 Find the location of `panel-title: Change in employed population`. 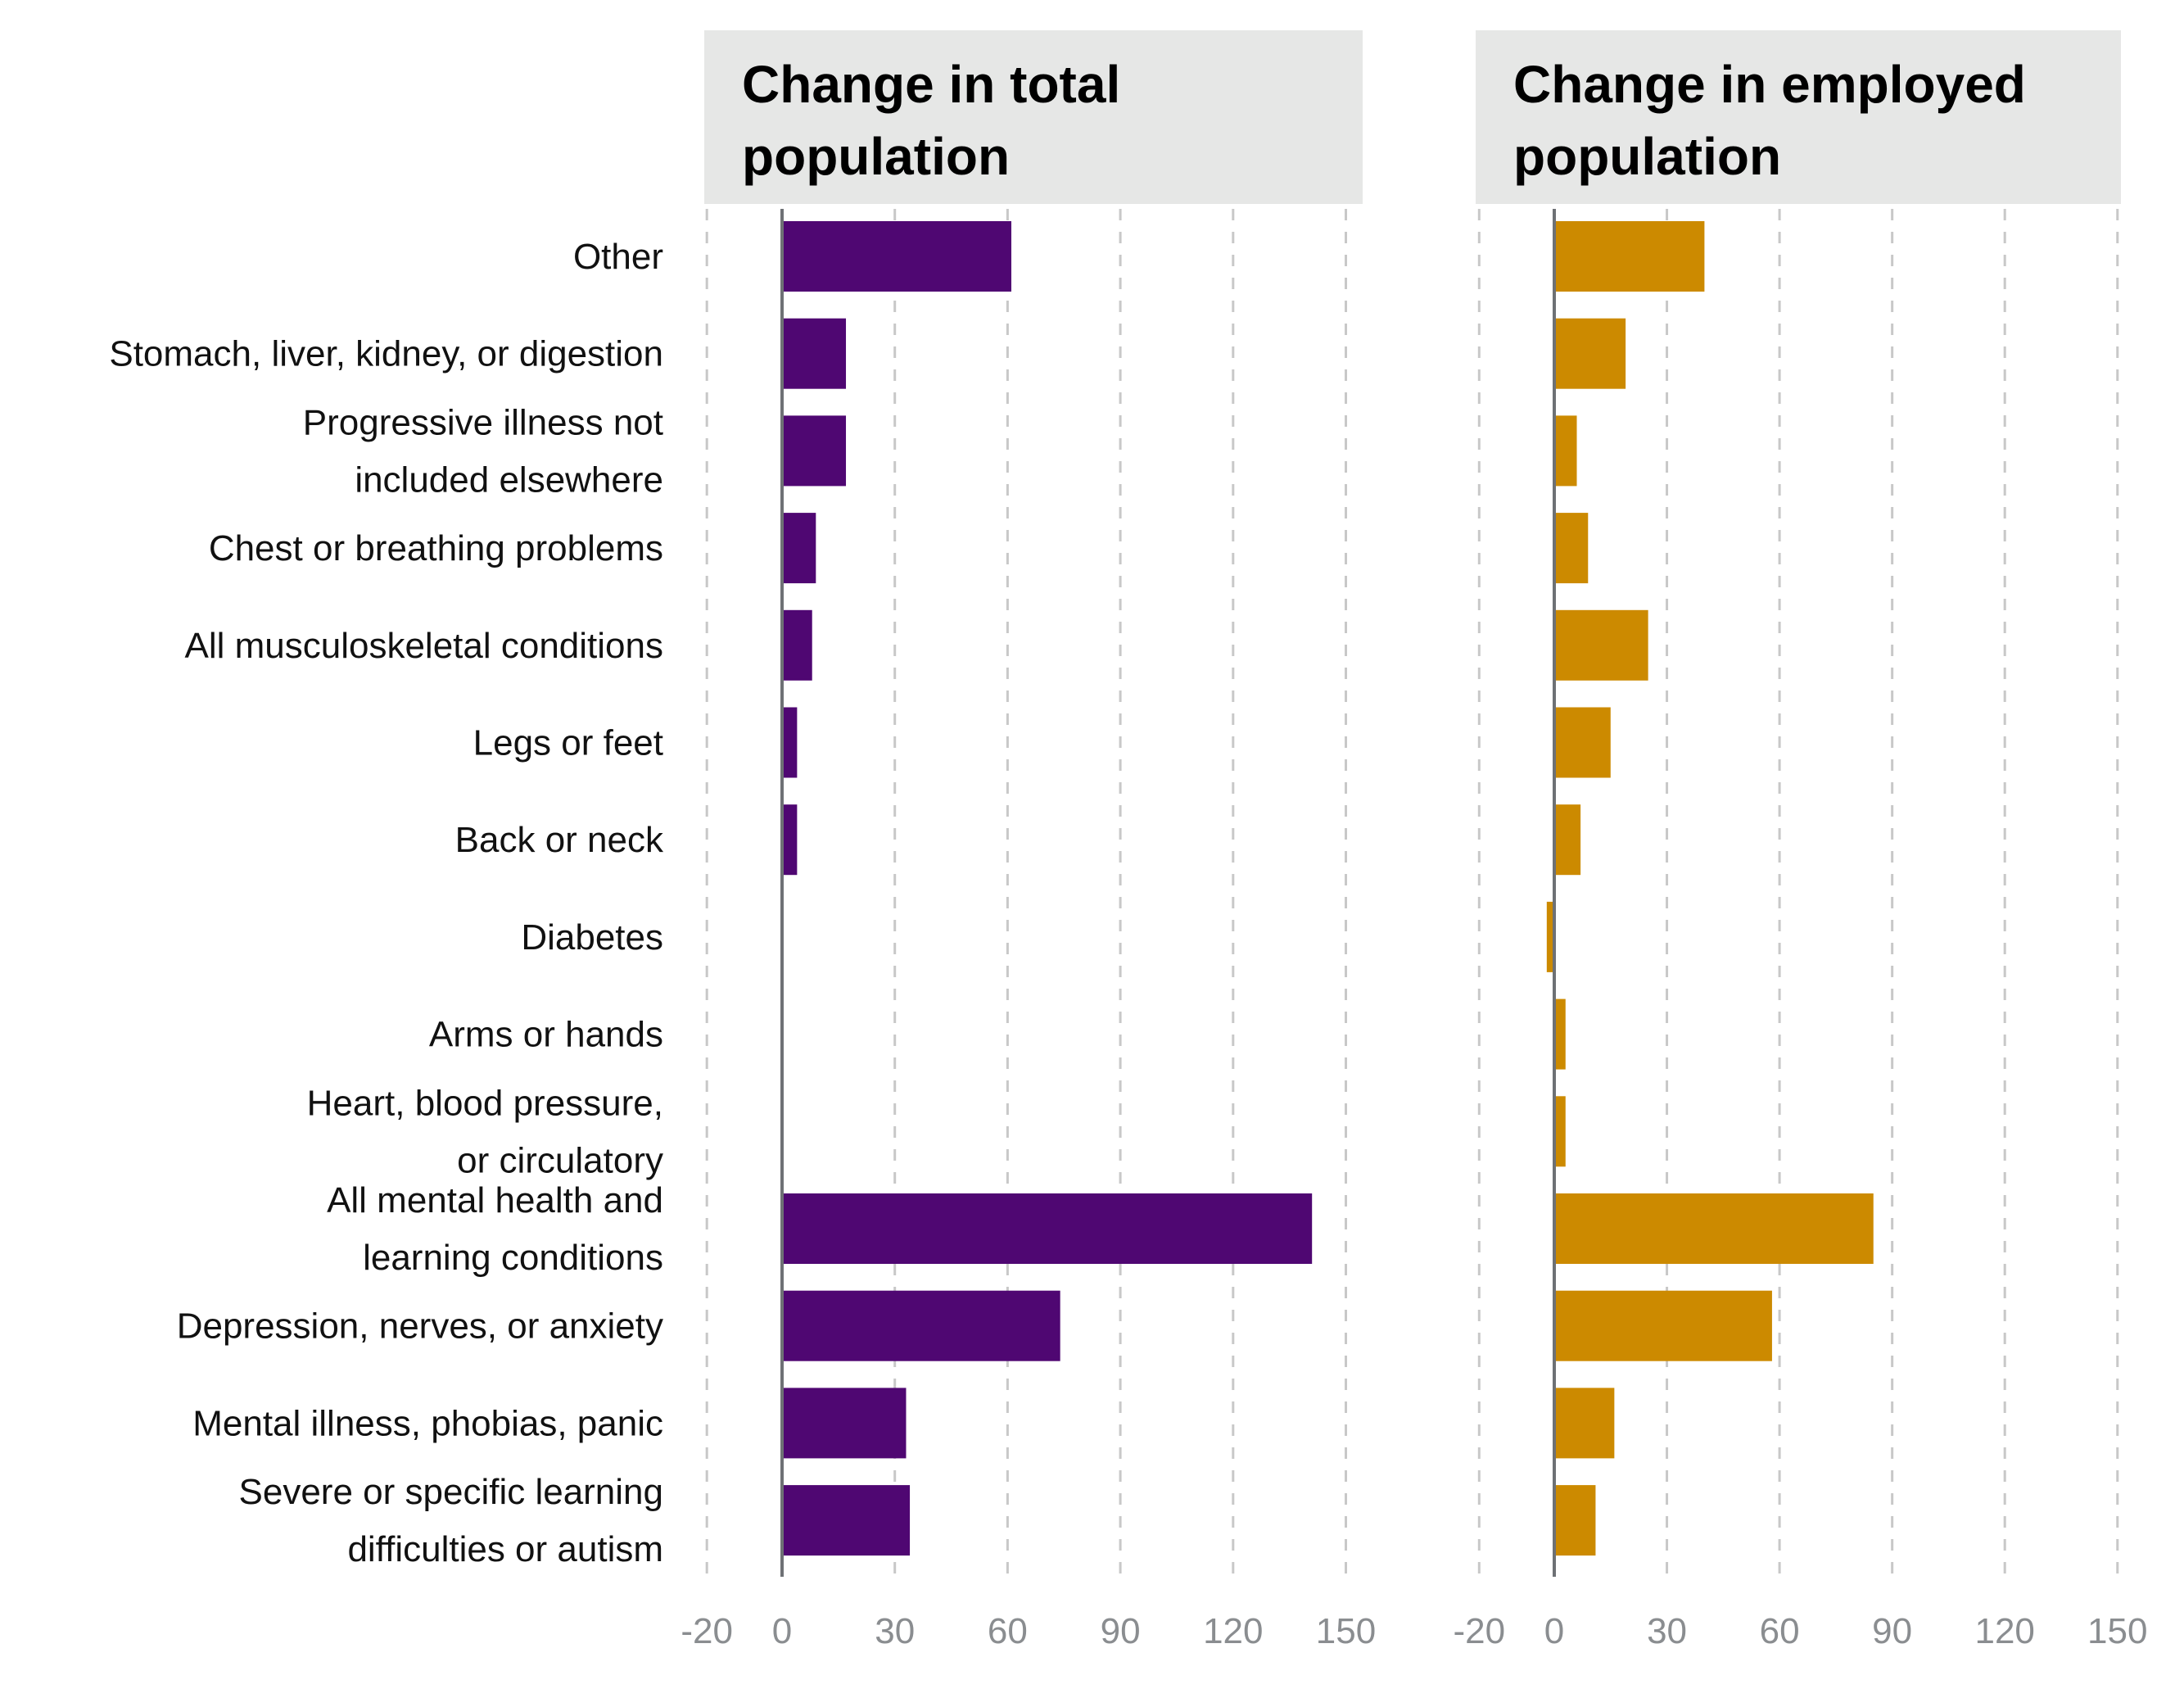

panel-title: Change in employed population is located at coordinates (1770, 120).